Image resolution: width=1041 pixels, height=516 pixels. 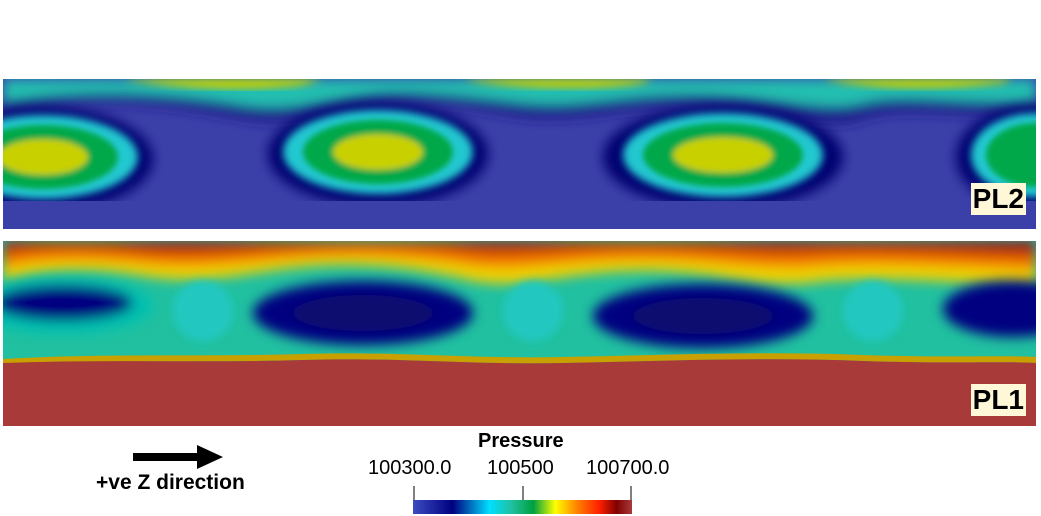 What do you see at coordinates (170, 482) in the screenshot?
I see `direction-label: +ve Z direction` at bounding box center [170, 482].